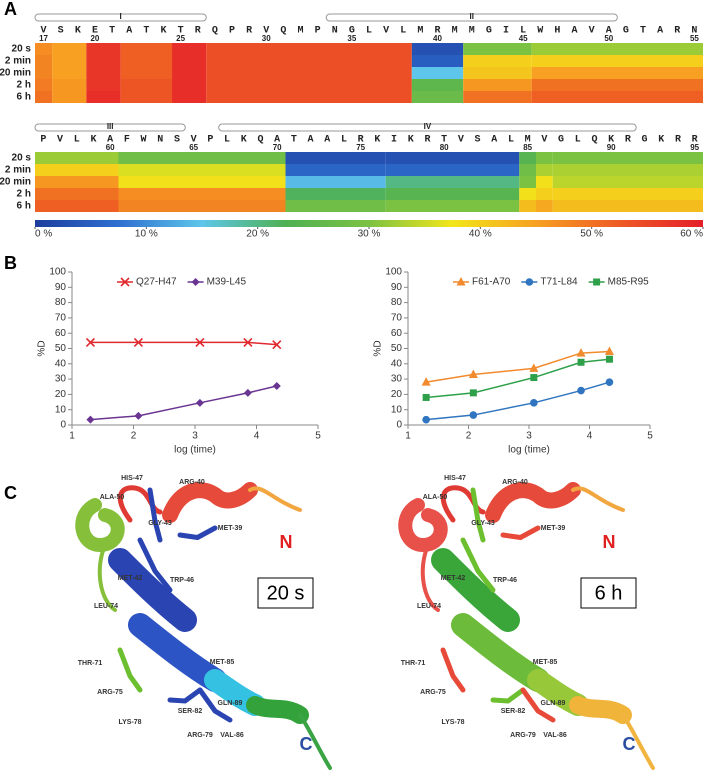  I want to click on y-tick-label: 90, so click(61, 287).